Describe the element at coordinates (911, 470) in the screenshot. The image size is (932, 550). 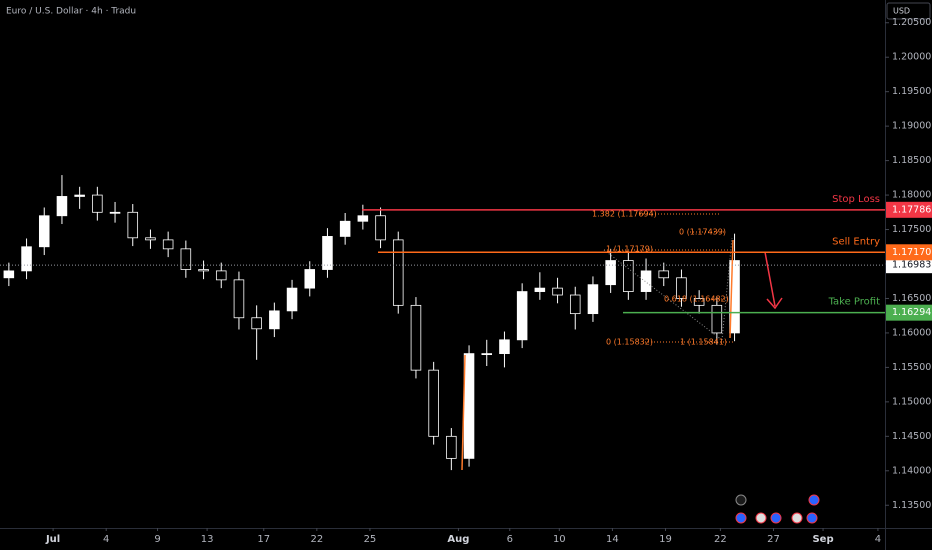
I see `y-tick-label: 1.14000` at that location.